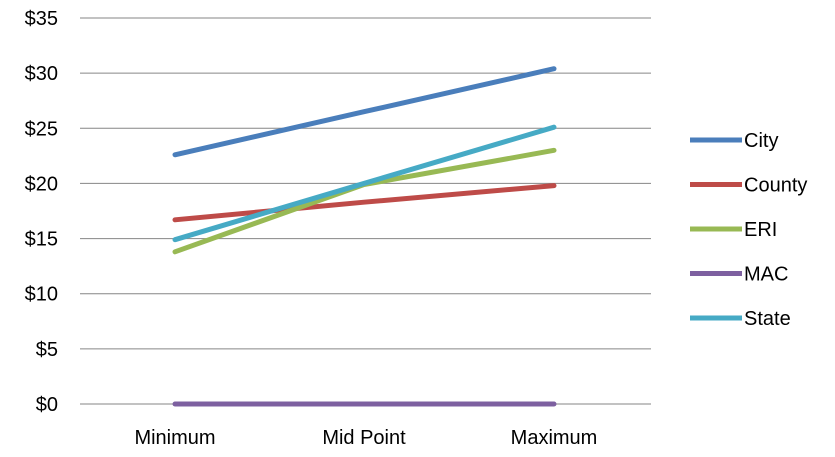 The width and height of the screenshot is (835, 457). I want to click on y-tick-label: $15, so click(41, 240).